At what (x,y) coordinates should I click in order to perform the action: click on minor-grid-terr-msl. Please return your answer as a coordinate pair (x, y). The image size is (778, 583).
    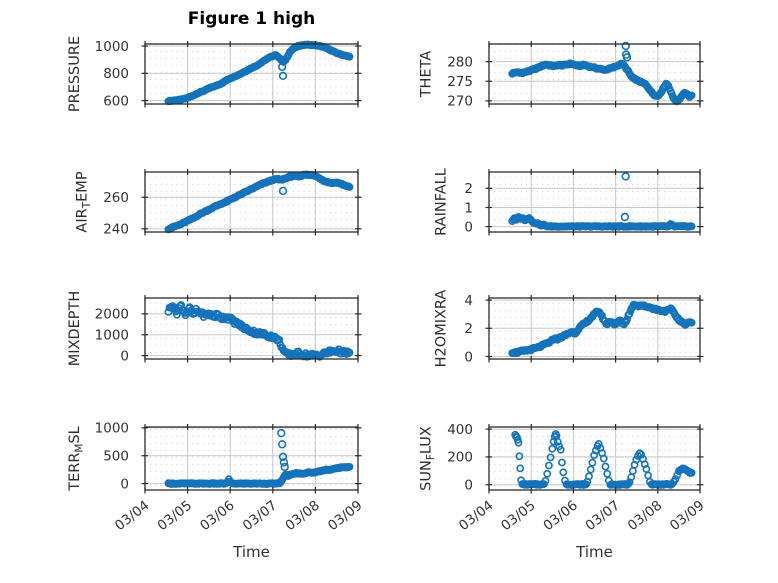
    Looking at the image, I should click on (251, 458).